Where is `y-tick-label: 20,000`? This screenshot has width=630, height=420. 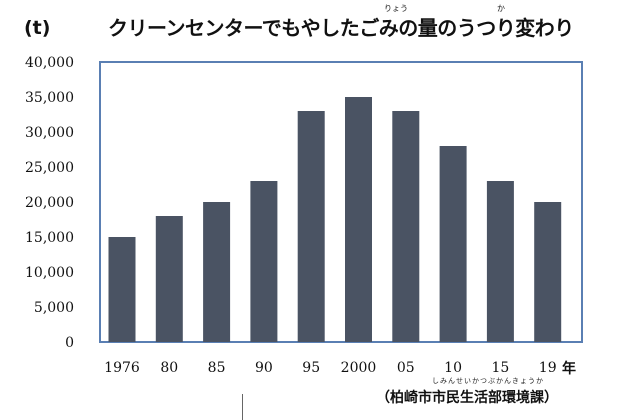
y-tick-label: 20,000 is located at coordinates (49, 203).